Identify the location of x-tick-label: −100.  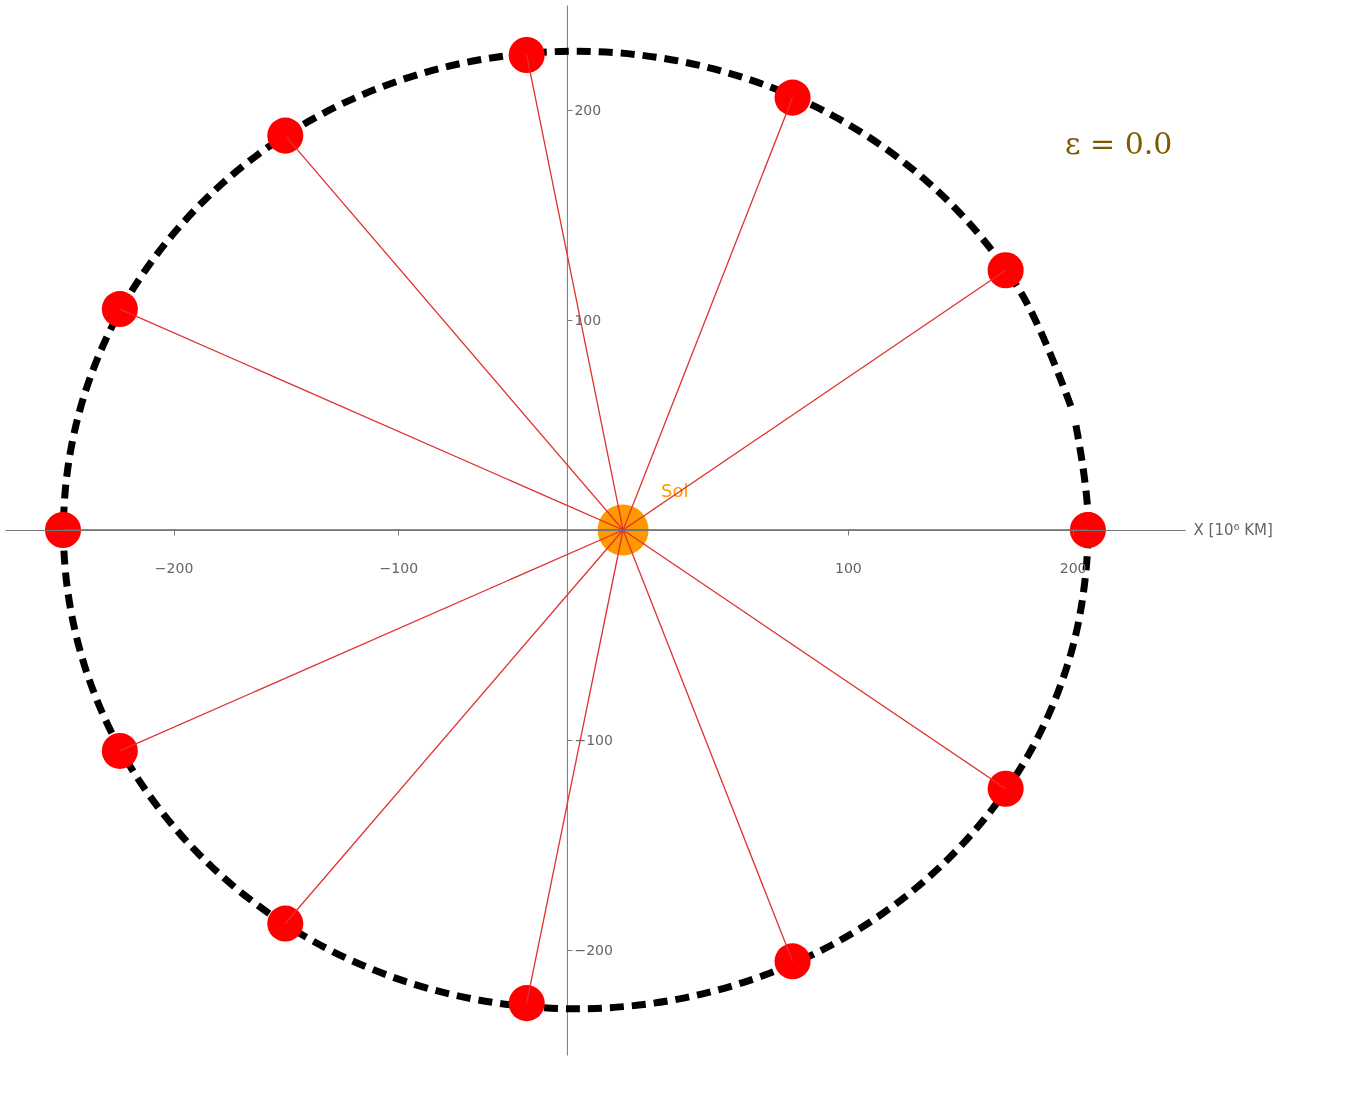
(399, 567).